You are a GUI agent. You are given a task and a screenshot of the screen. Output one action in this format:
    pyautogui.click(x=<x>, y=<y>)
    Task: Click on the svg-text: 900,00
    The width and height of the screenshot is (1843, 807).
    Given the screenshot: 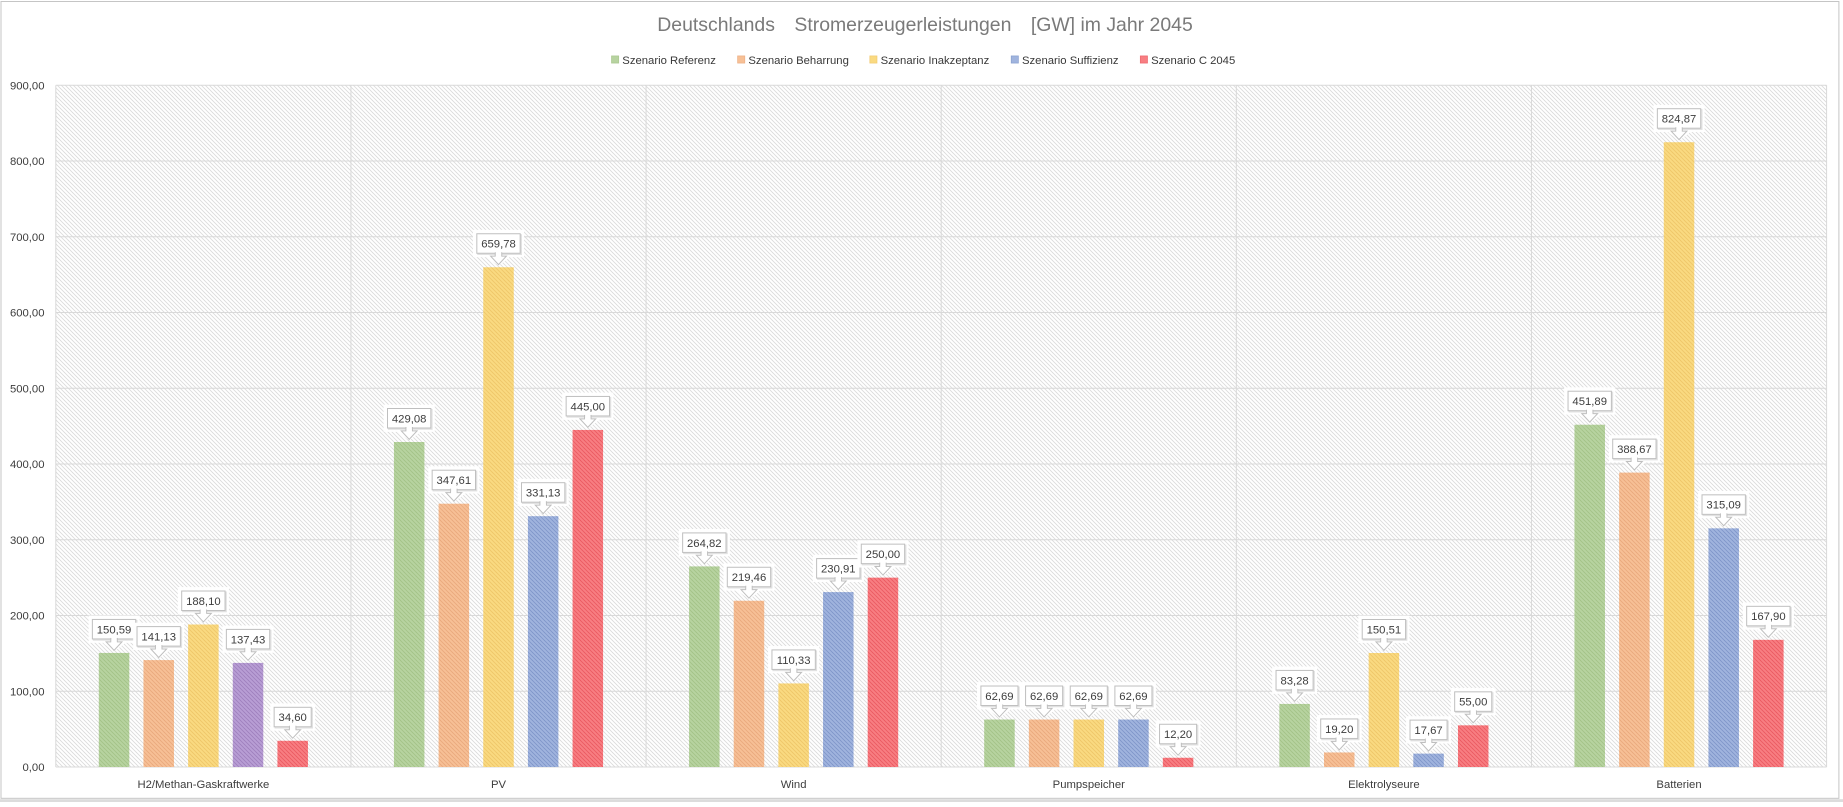 What is the action you would take?
    pyautogui.click(x=27, y=86)
    